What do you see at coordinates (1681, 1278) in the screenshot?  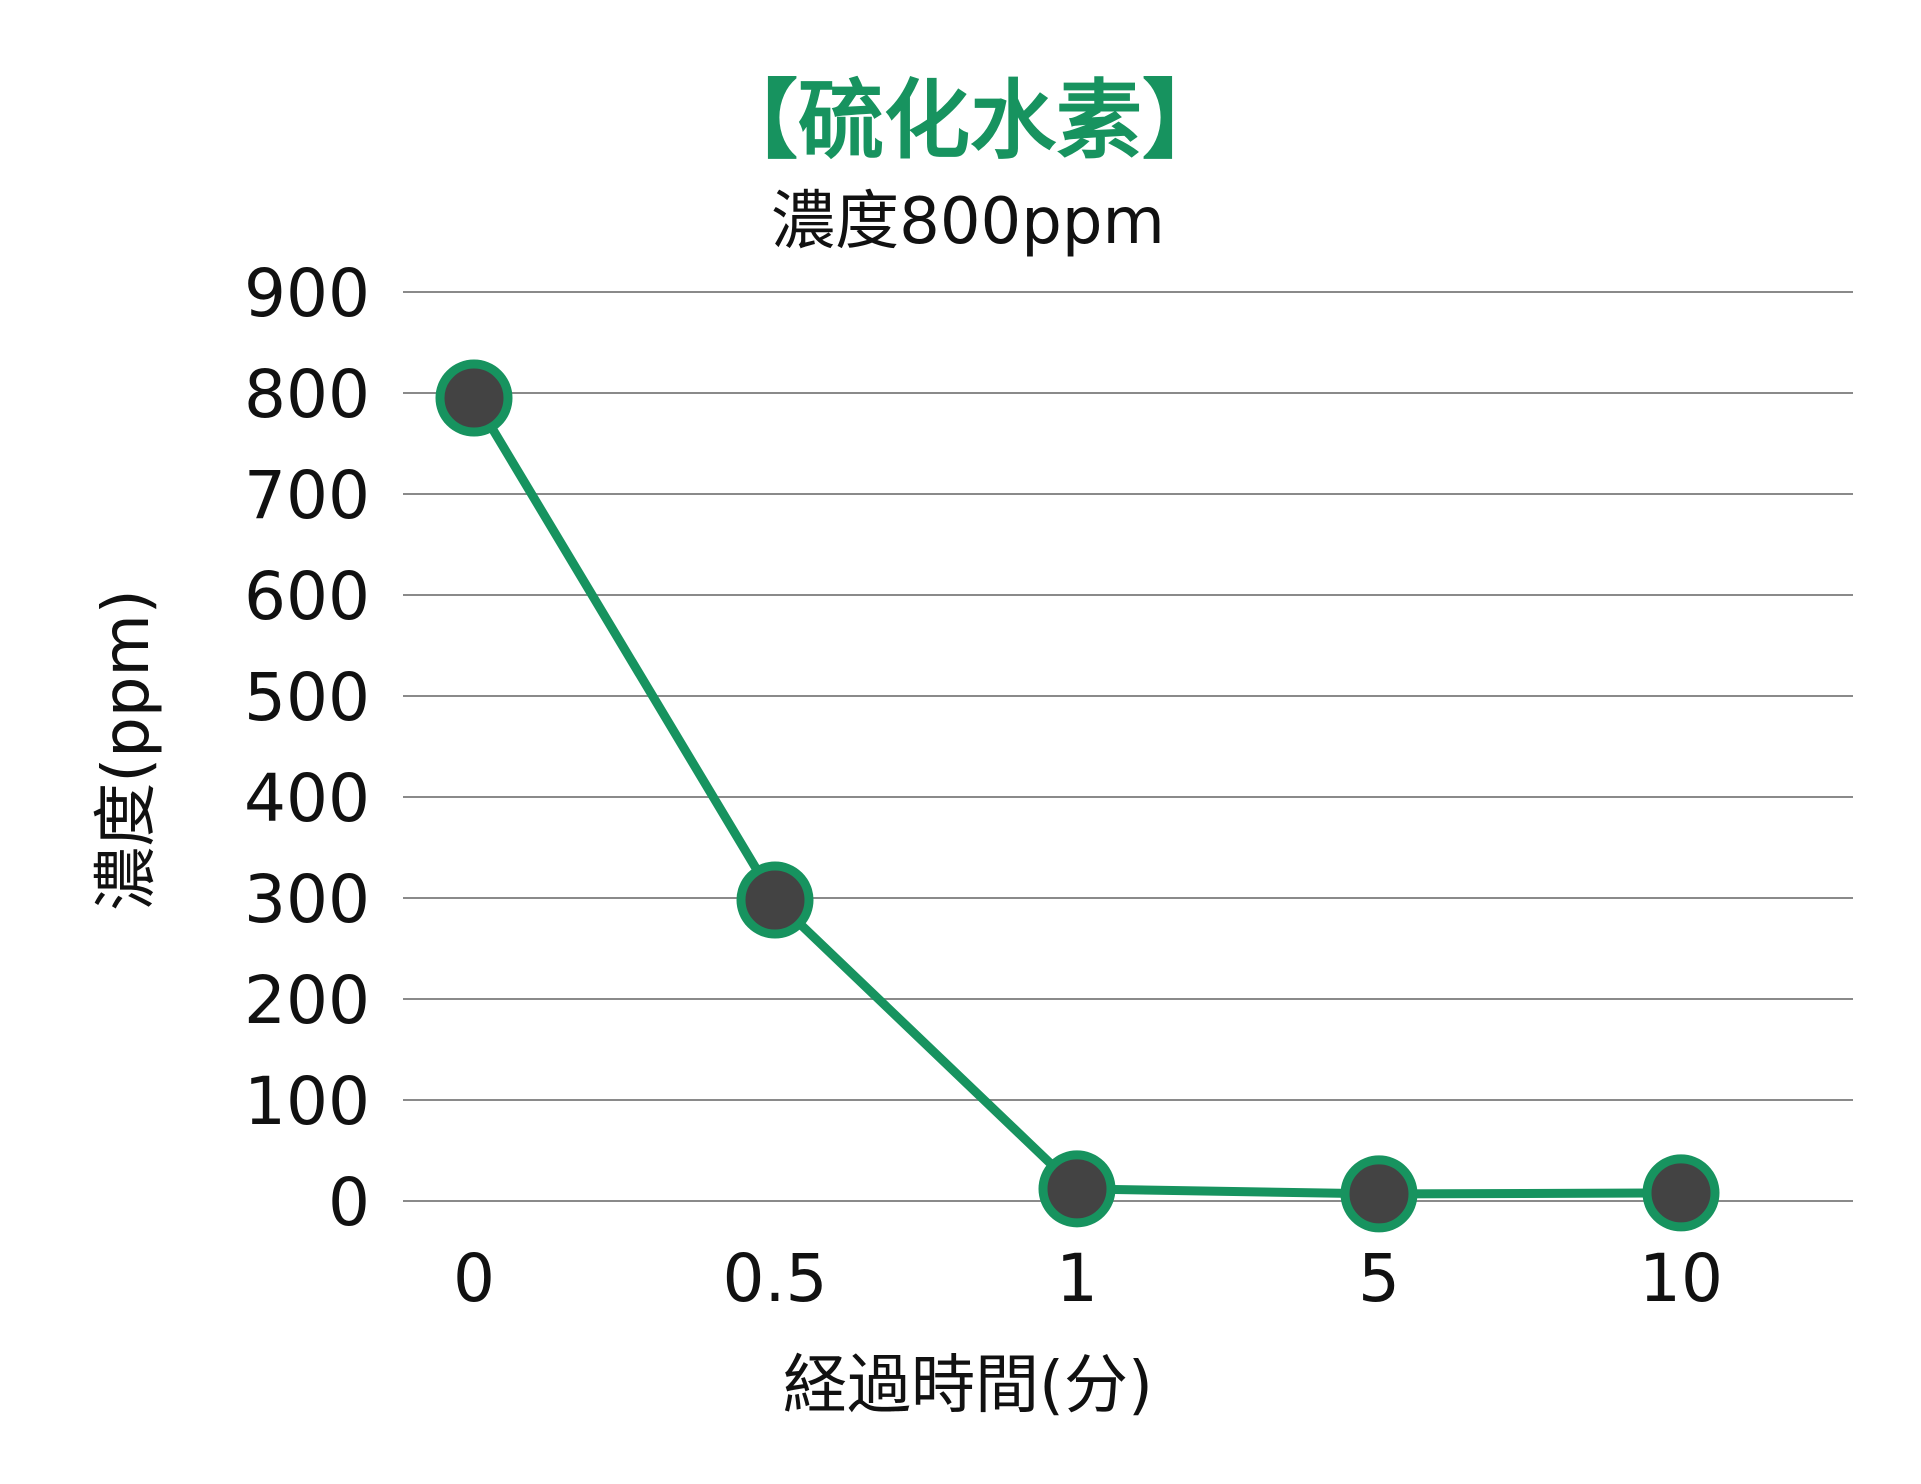 I see `x-tick-label: 10` at bounding box center [1681, 1278].